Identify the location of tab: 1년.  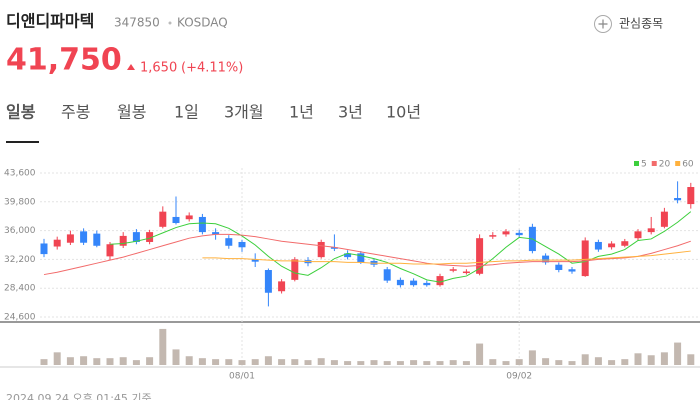
(301, 112).